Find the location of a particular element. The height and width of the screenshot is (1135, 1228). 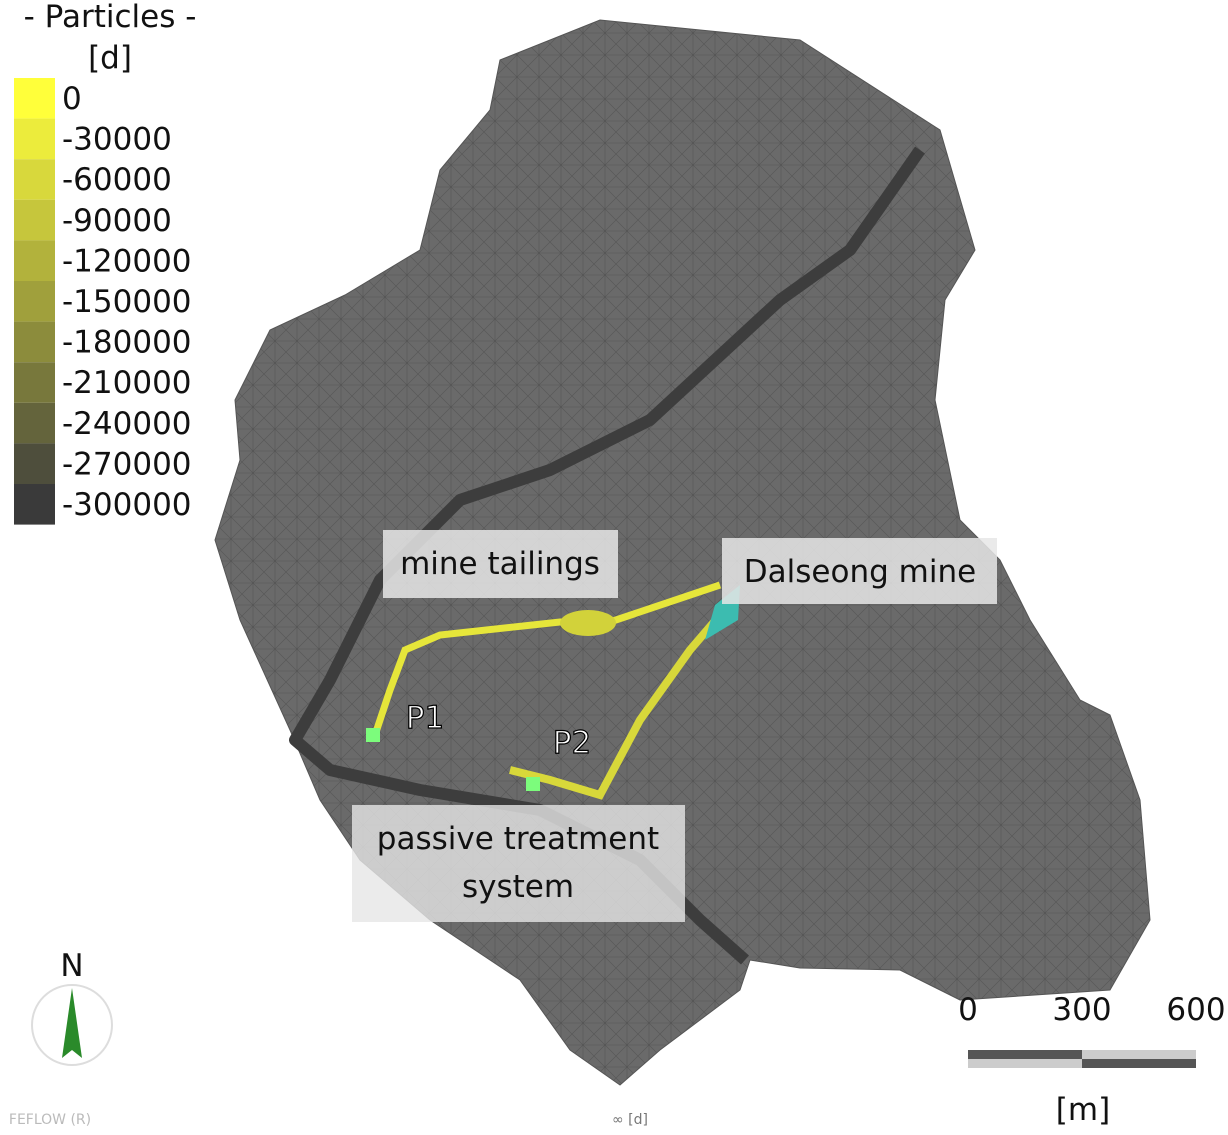

label: mine tailings is located at coordinates (500, 564).